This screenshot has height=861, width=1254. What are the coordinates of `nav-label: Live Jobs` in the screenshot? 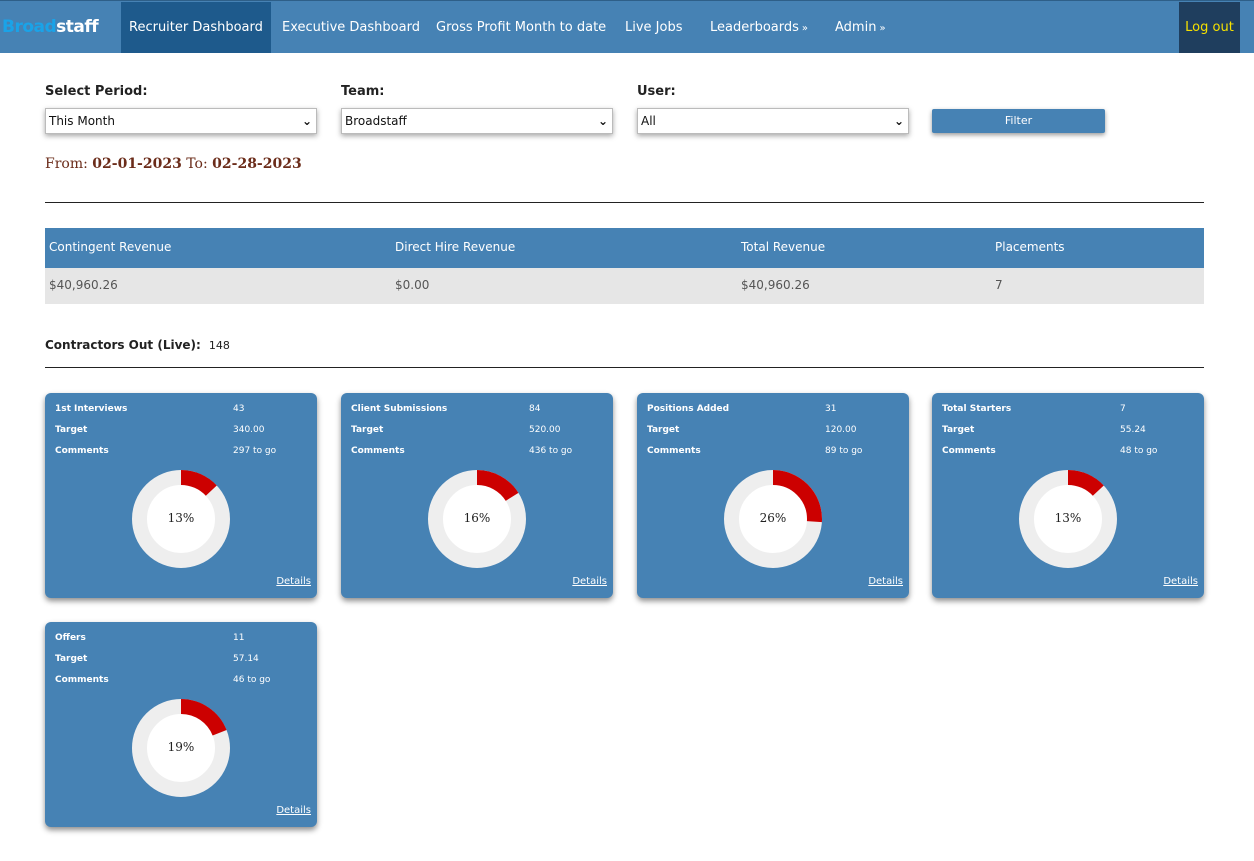 It's located at (654, 27).